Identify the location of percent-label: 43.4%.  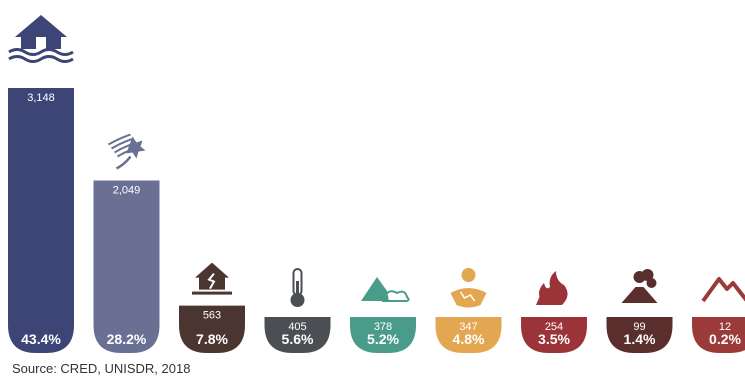
(41, 339).